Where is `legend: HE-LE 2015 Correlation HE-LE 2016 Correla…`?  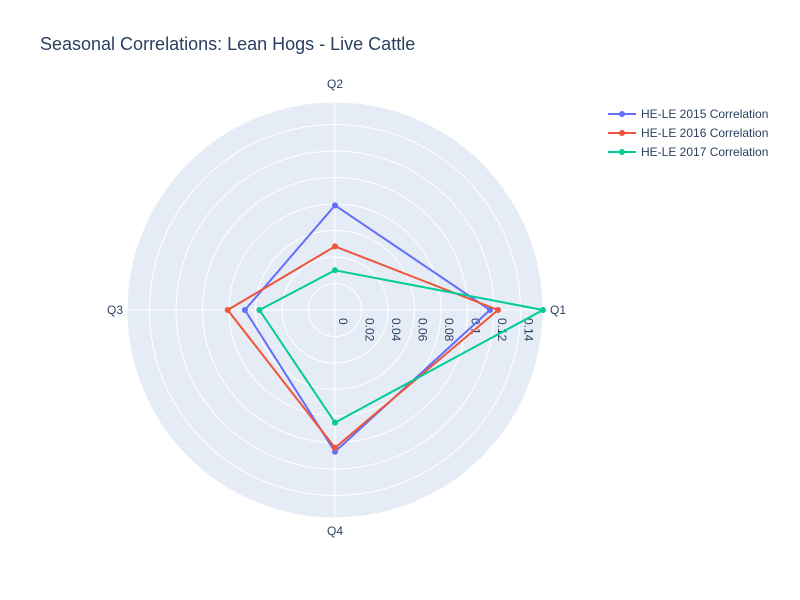 legend: HE-LE 2015 Correlation HE-LE 2016 Correla… is located at coordinates (688, 133).